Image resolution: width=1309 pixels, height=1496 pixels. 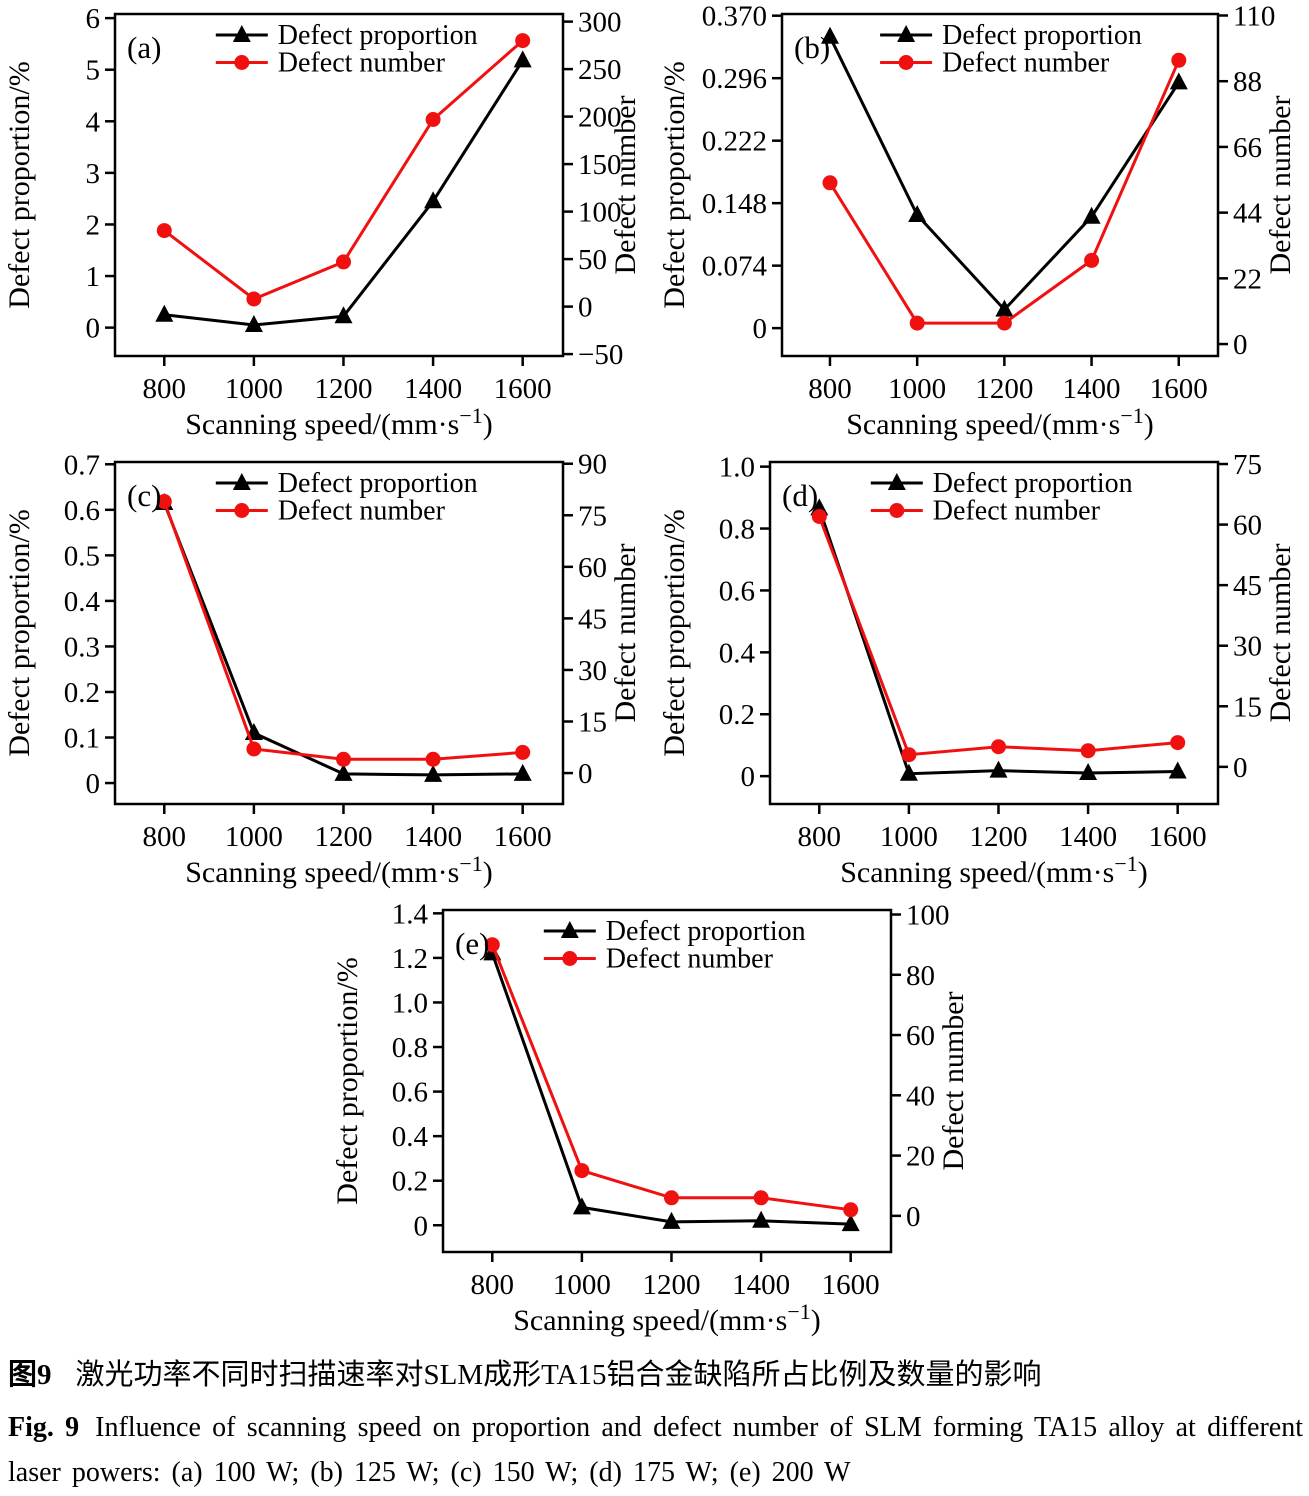 I want to click on svg-text: 1200, so click(x=998, y=837).